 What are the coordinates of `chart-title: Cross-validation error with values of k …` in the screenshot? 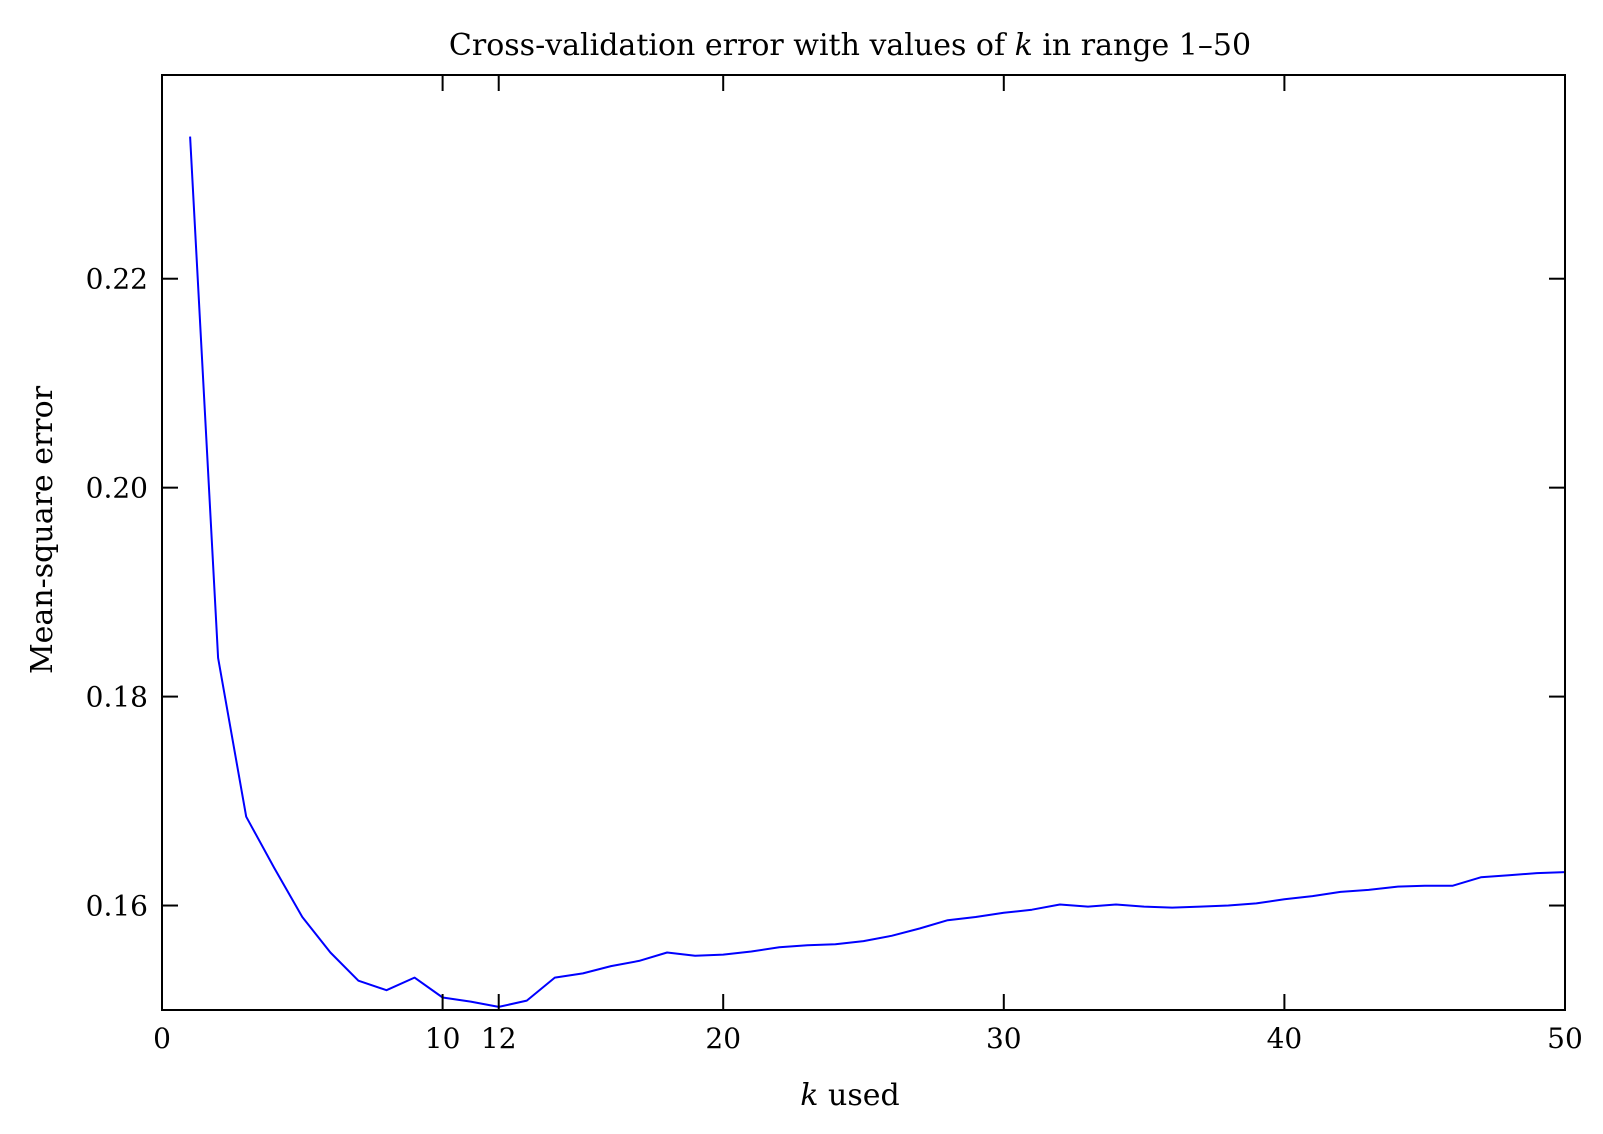 It's located at (850, 45).